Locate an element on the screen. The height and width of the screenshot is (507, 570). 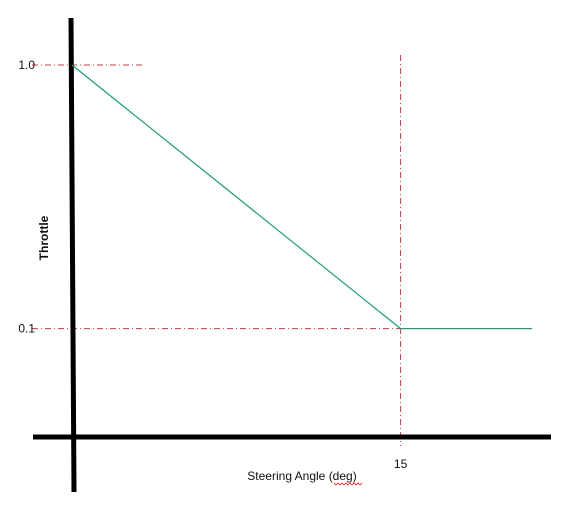
x-axis-title: Steering Angle (deg) is located at coordinates (301, 476).